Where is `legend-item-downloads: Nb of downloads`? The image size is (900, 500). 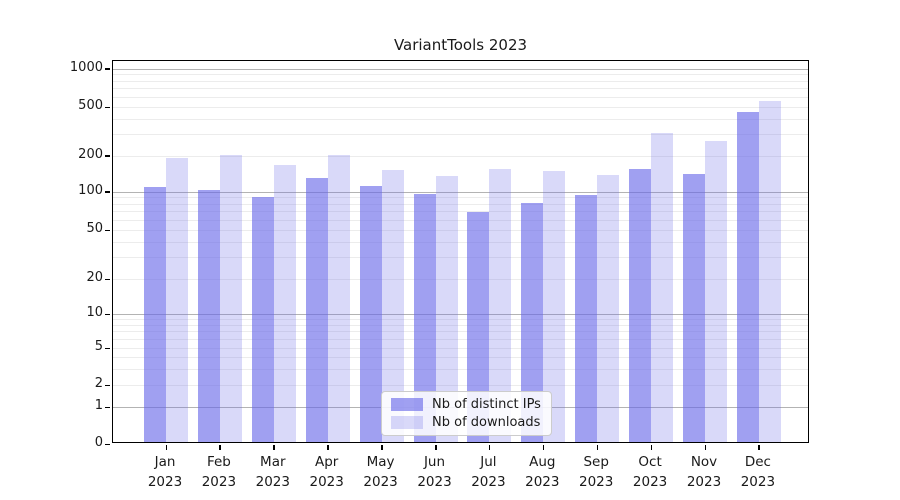
legend-item-downloads: Nb of downloads is located at coordinates (466, 422).